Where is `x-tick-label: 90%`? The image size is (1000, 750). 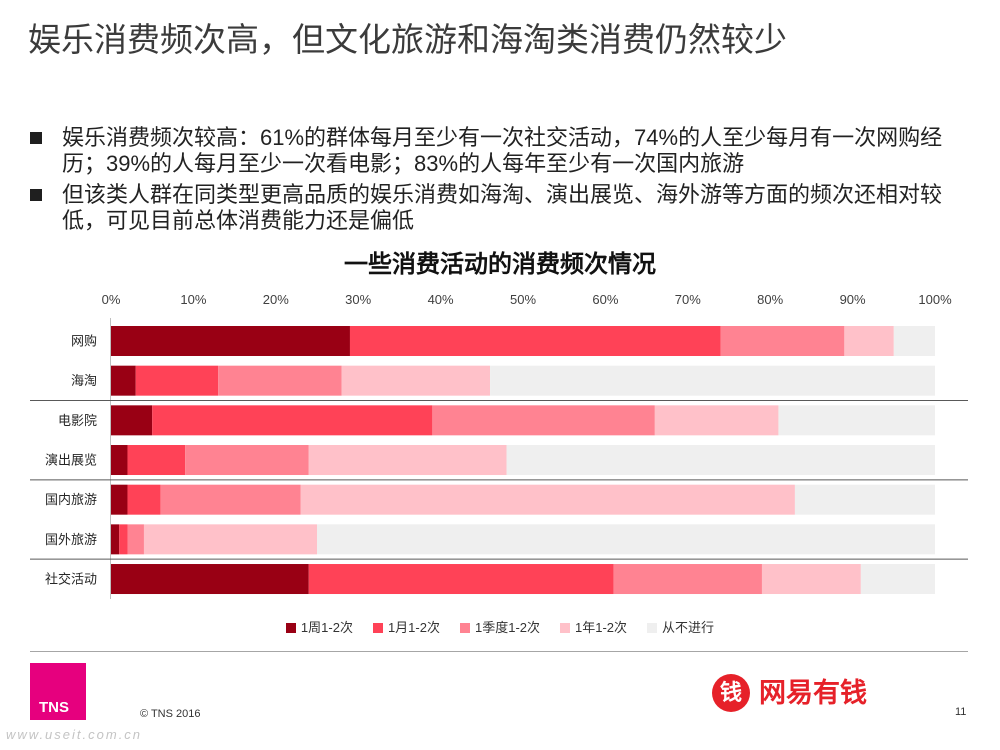
x-tick-label: 90% is located at coordinates (853, 299).